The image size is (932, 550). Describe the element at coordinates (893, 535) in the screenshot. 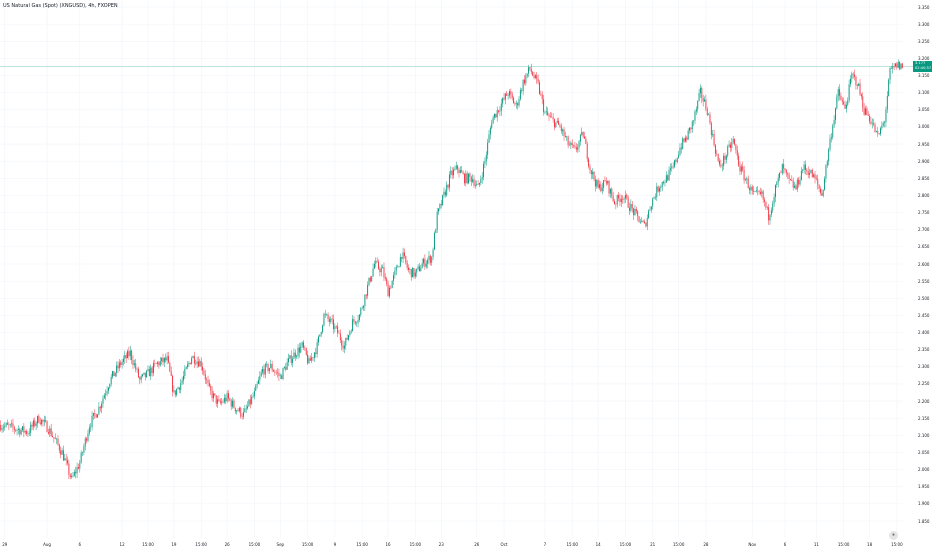

I see `tradingview-logo-icon: ●` at that location.